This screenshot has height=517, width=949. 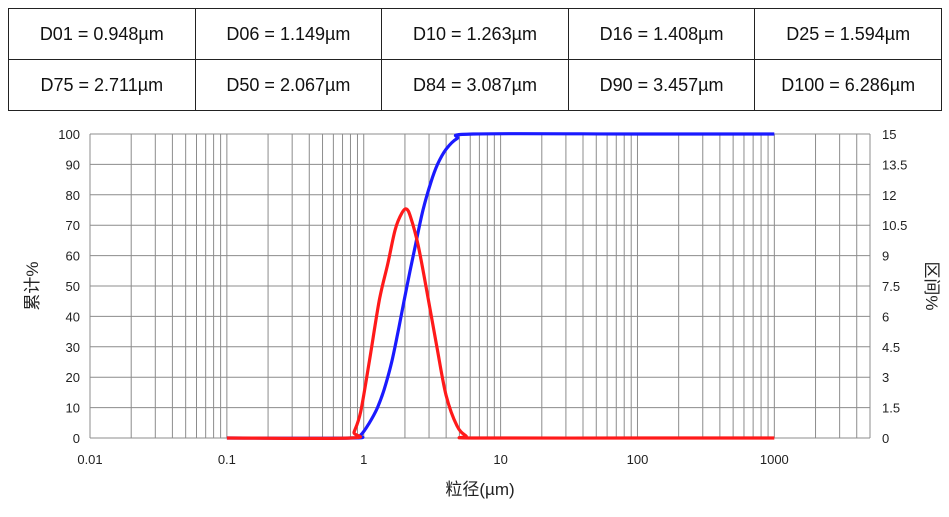 I want to click on percentile-cell: D16 = 1.408µm, so click(x=661, y=34).